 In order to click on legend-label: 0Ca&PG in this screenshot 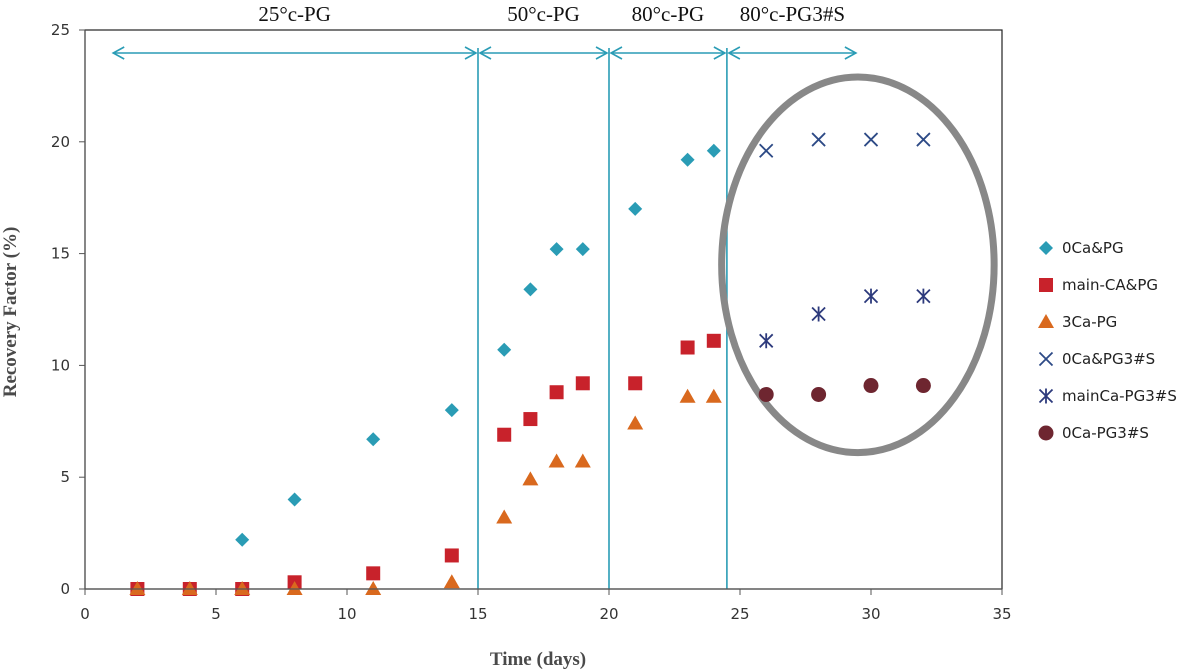, I will do `click(1093, 248)`.